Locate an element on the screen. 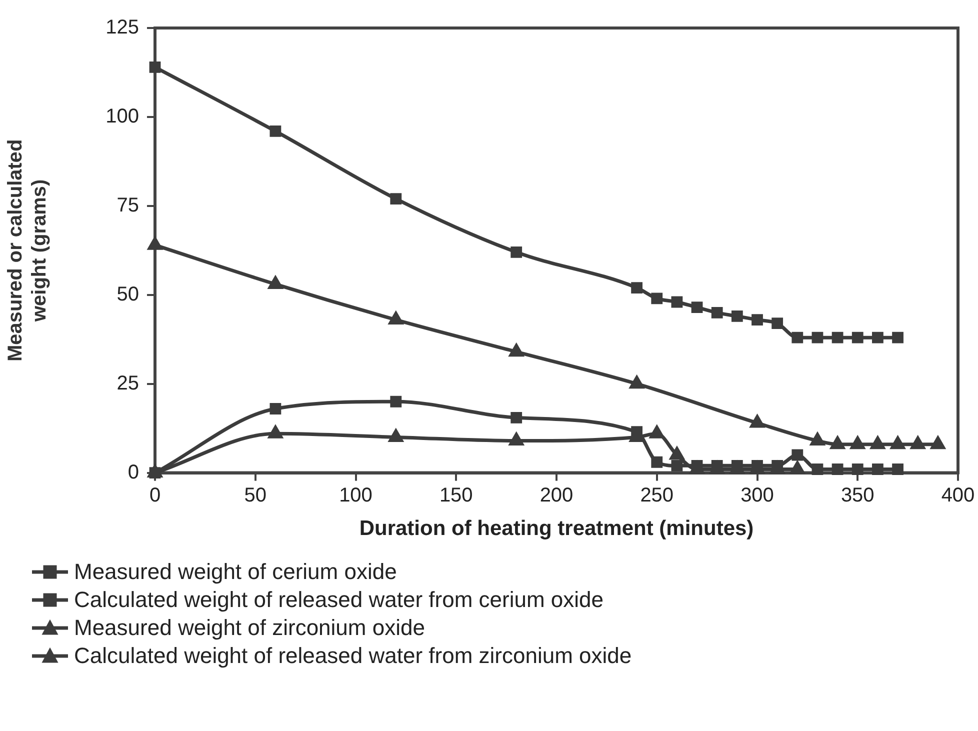  x-tick-label: 200 is located at coordinates (557, 495).